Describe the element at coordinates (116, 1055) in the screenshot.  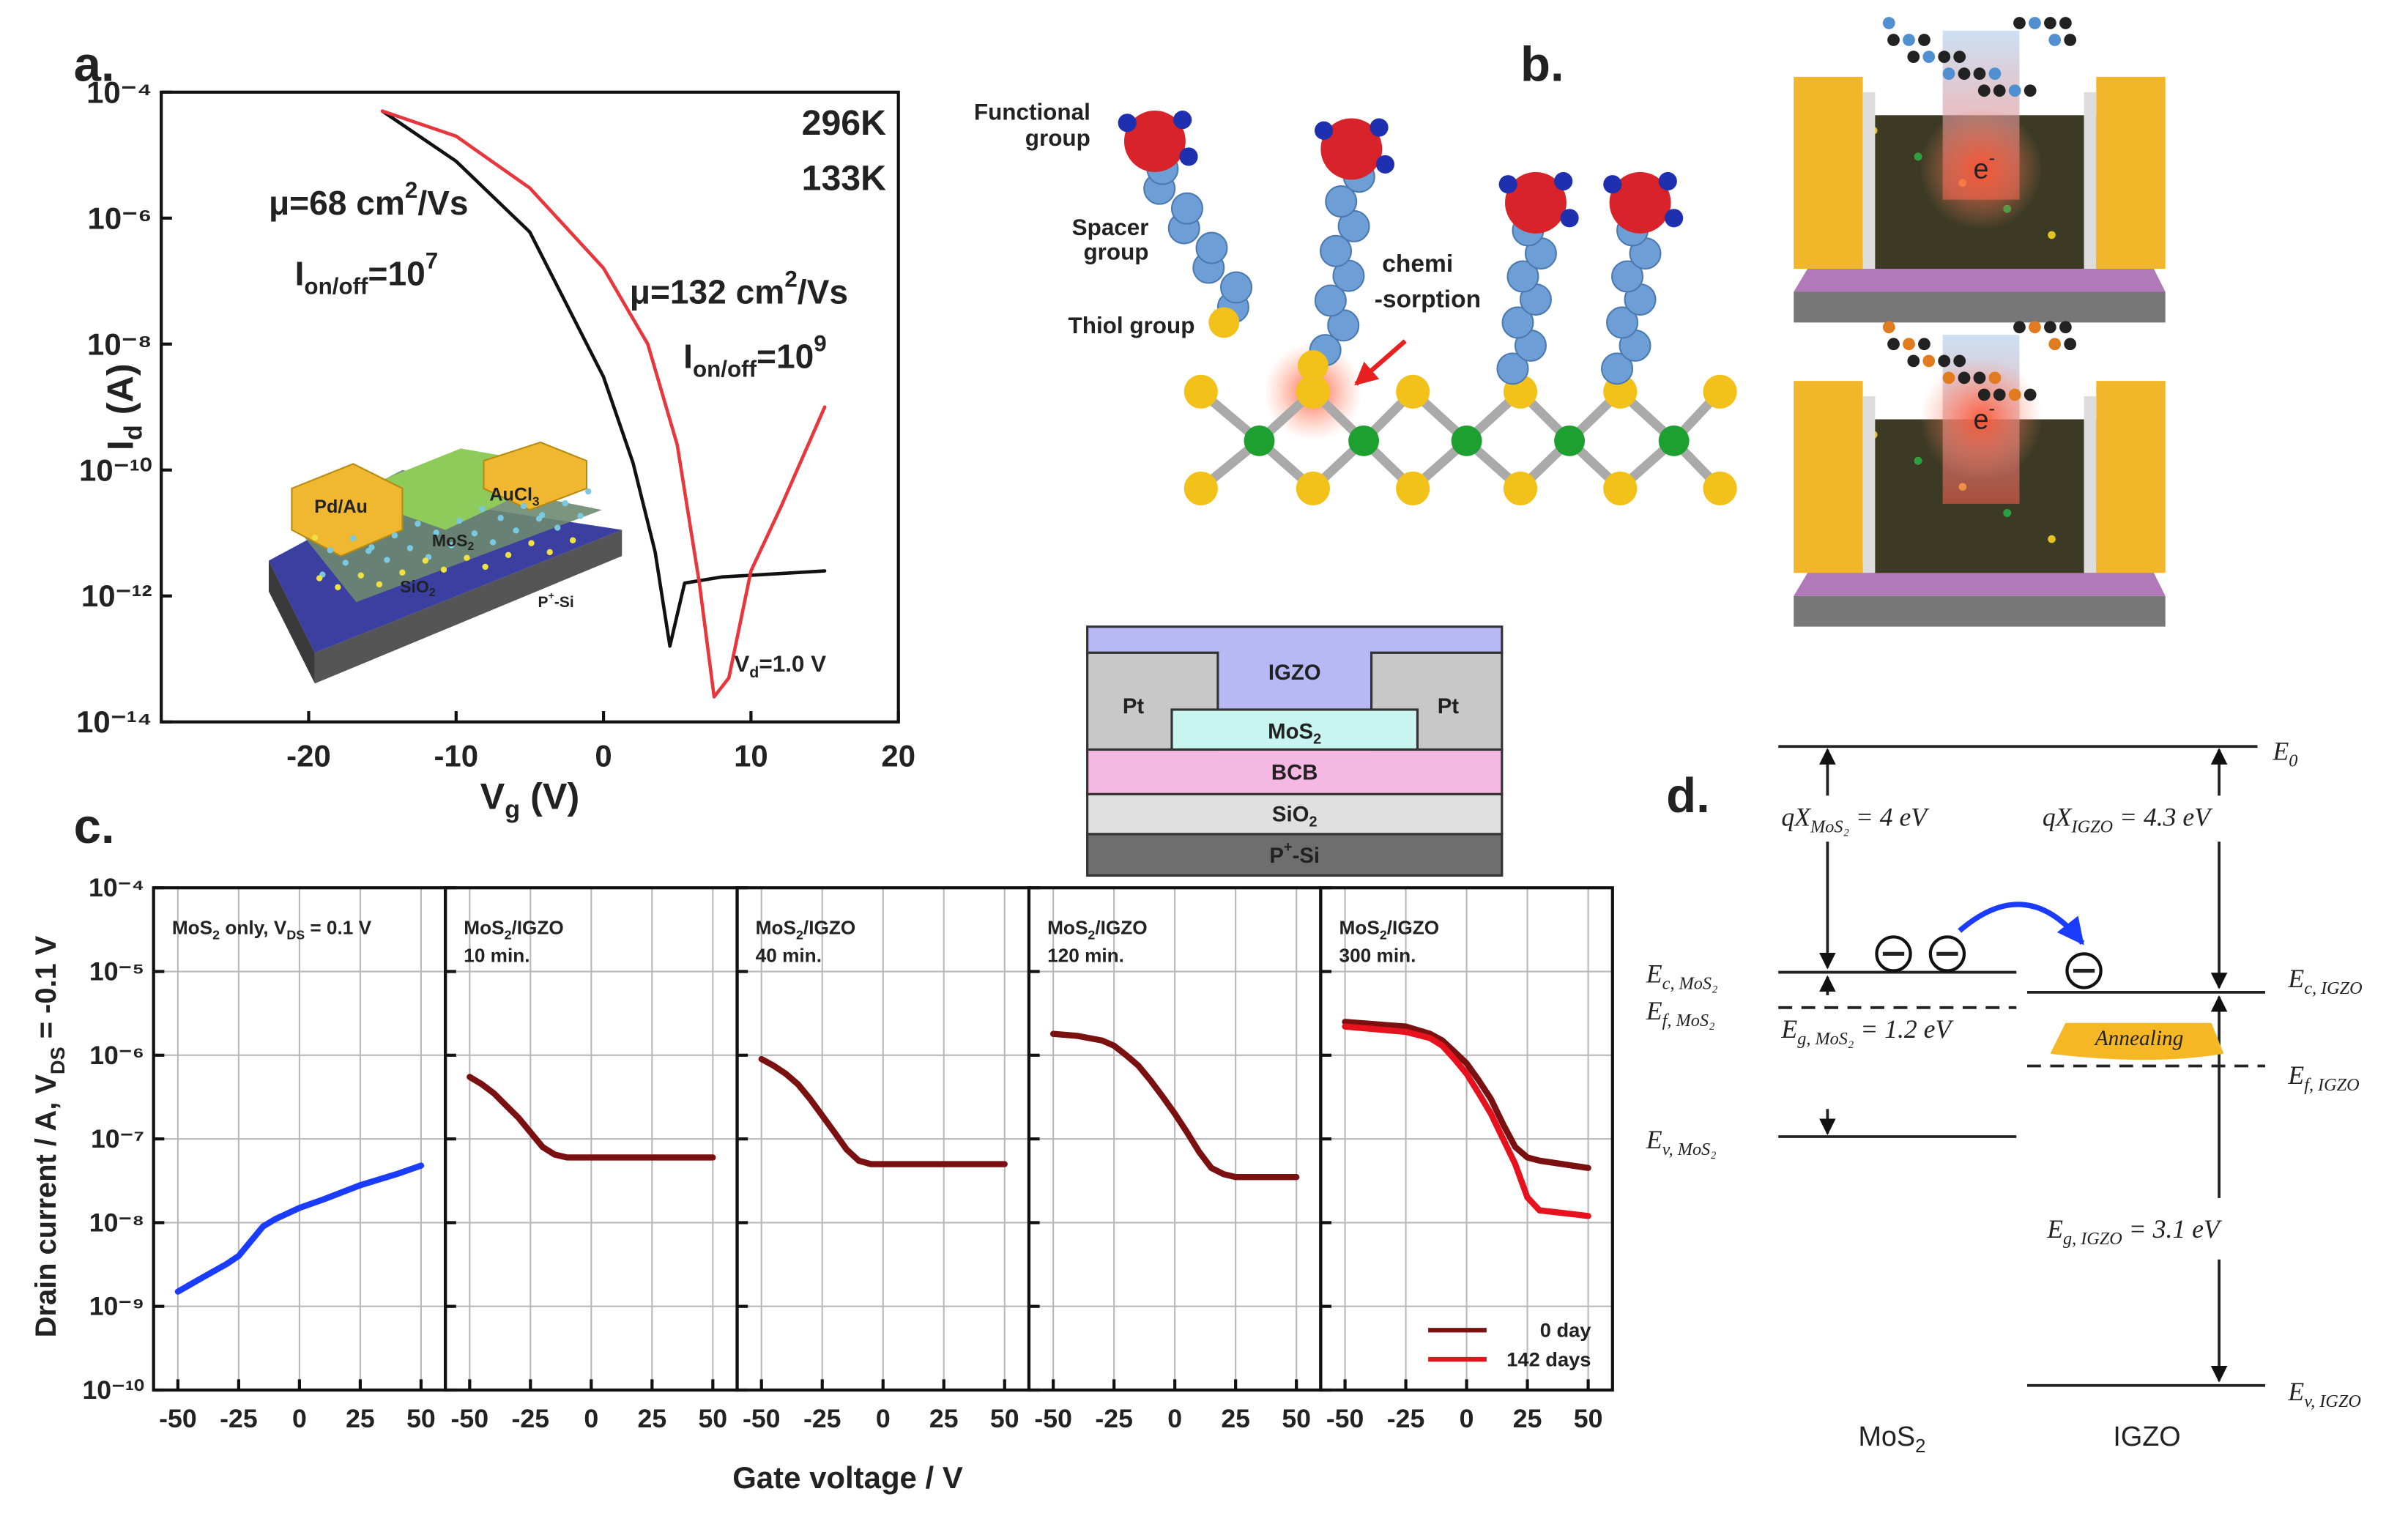
I see `y-tick-label: 10⁻⁶` at that location.